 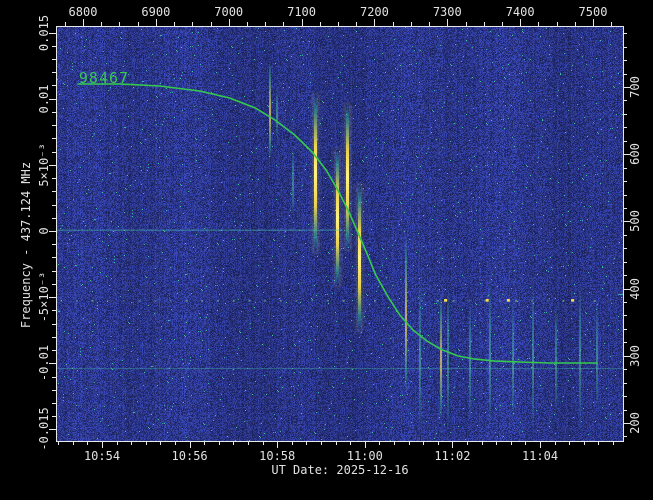 What do you see at coordinates (44, 231) in the screenshot?
I see `left-axis-tick-label: 0` at bounding box center [44, 231].